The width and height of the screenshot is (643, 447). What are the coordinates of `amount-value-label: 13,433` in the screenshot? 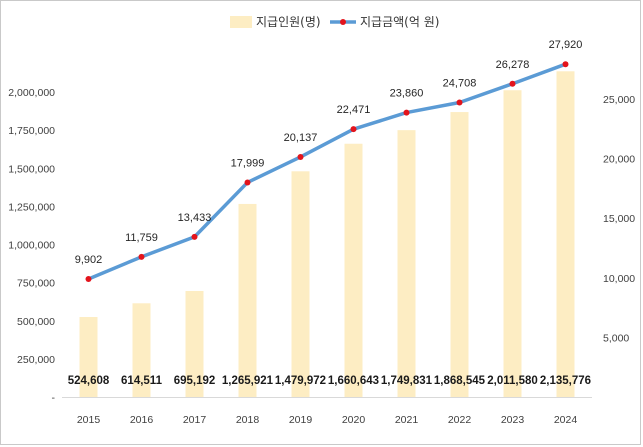 It's located at (195, 218).